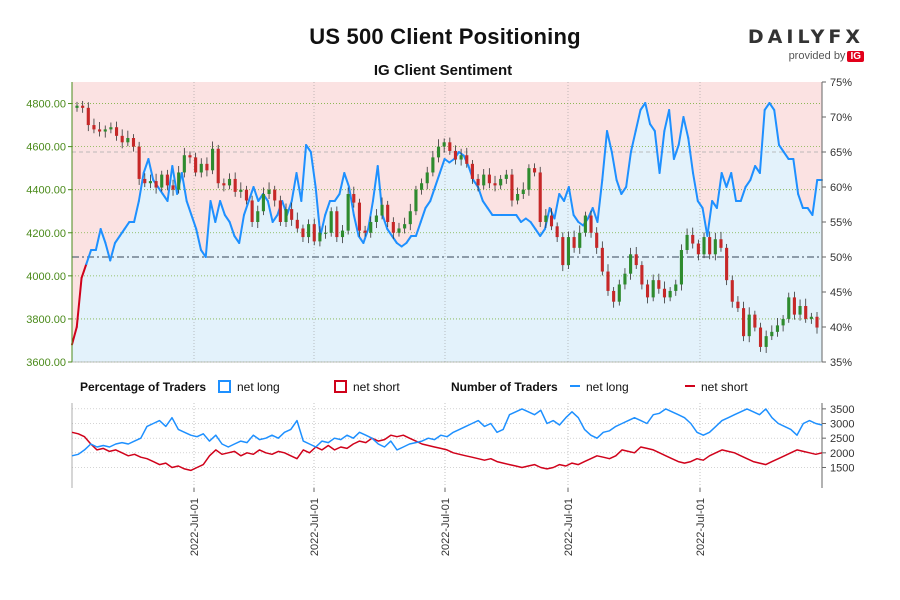 The width and height of the screenshot is (900, 600). What do you see at coordinates (842, 468) in the screenshot?
I see `number-tick-label: 1500` at bounding box center [842, 468].